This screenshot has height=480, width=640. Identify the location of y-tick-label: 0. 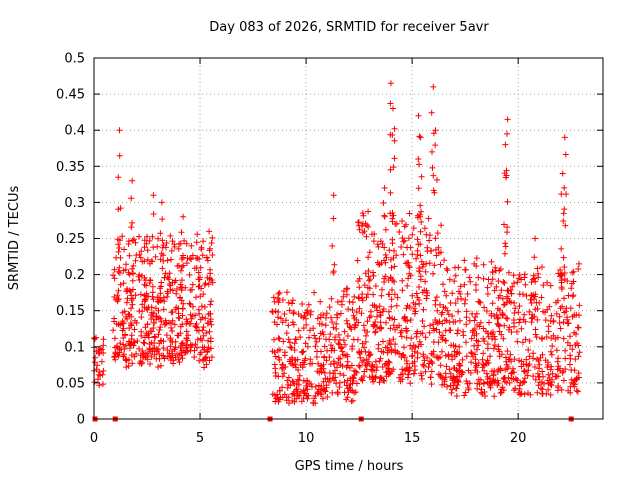
(81, 420).